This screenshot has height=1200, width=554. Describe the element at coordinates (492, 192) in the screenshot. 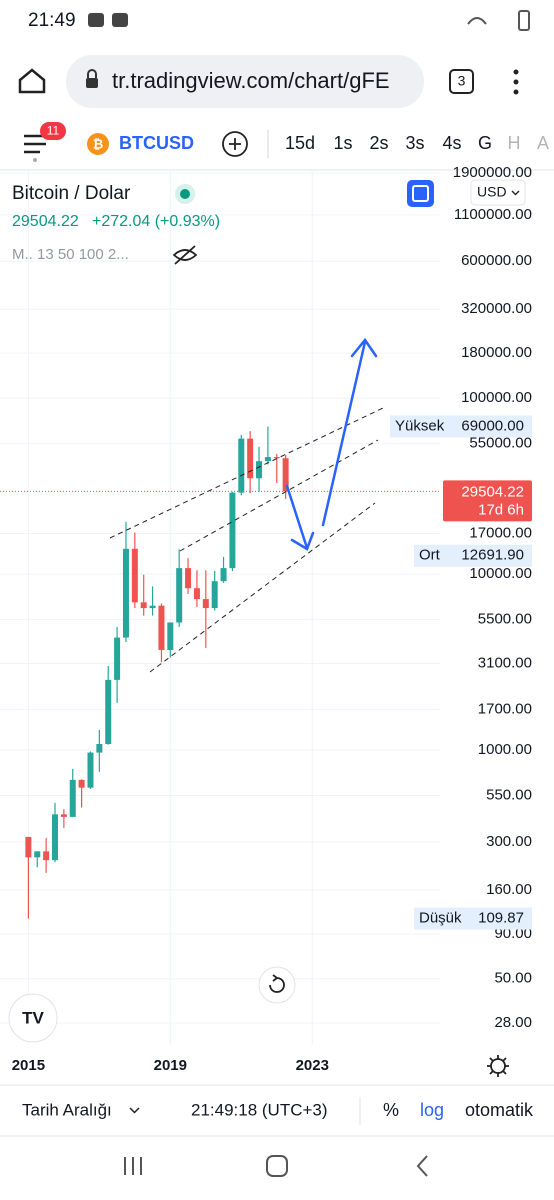

I see `currency: USD` at that location.